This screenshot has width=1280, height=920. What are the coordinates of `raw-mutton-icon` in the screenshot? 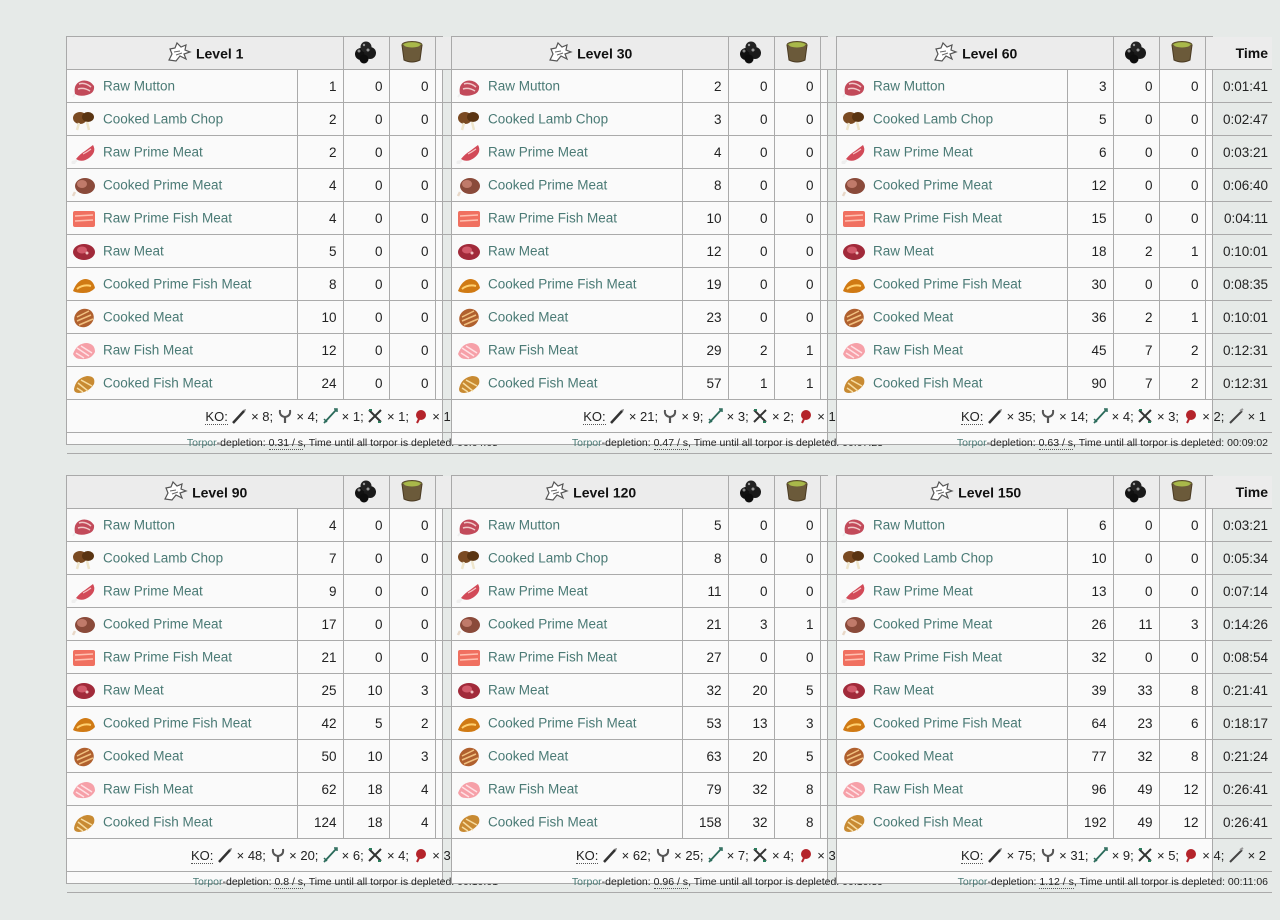 It's located at (854, 87).